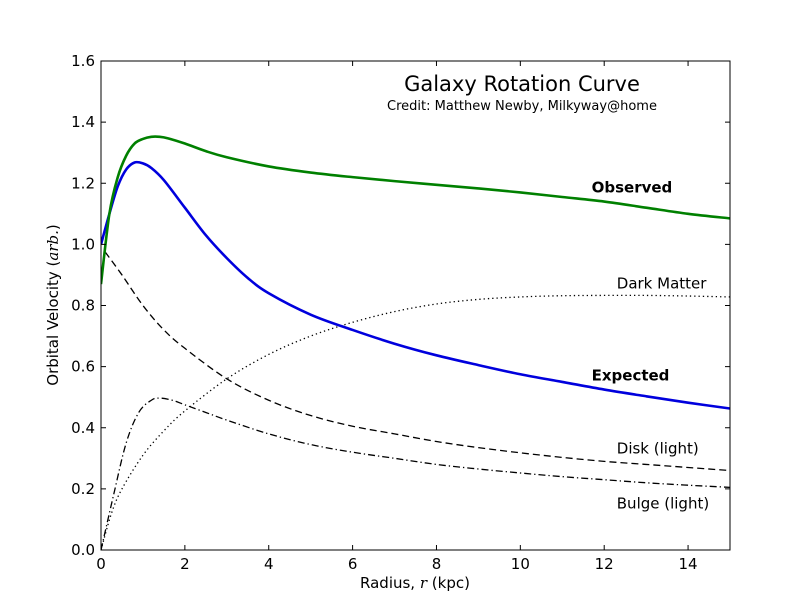  What do you see at coordinates (83, 122) in the screenshot?
I see `y-tick-label: 1.4` at bounding box center [83, 122].